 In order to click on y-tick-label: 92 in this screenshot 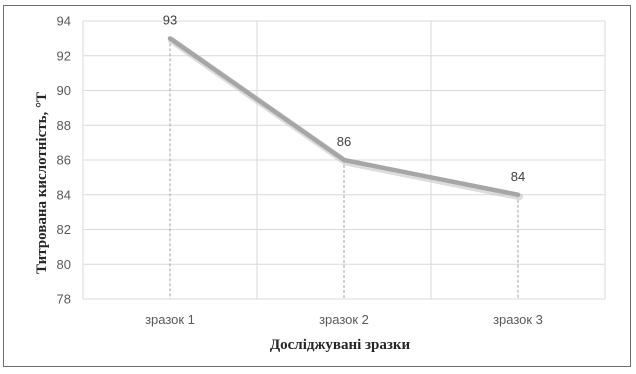, I will do `click(64, 55)`.